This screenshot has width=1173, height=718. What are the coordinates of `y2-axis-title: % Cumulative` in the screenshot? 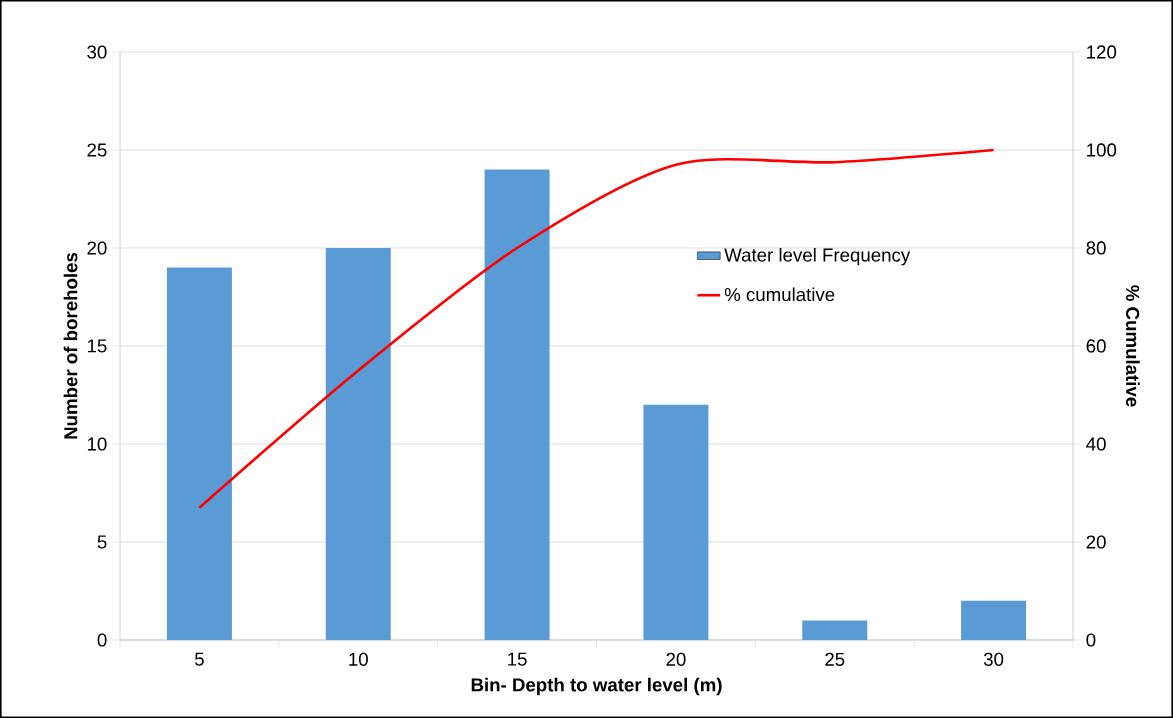 It's located at (1133, 346).